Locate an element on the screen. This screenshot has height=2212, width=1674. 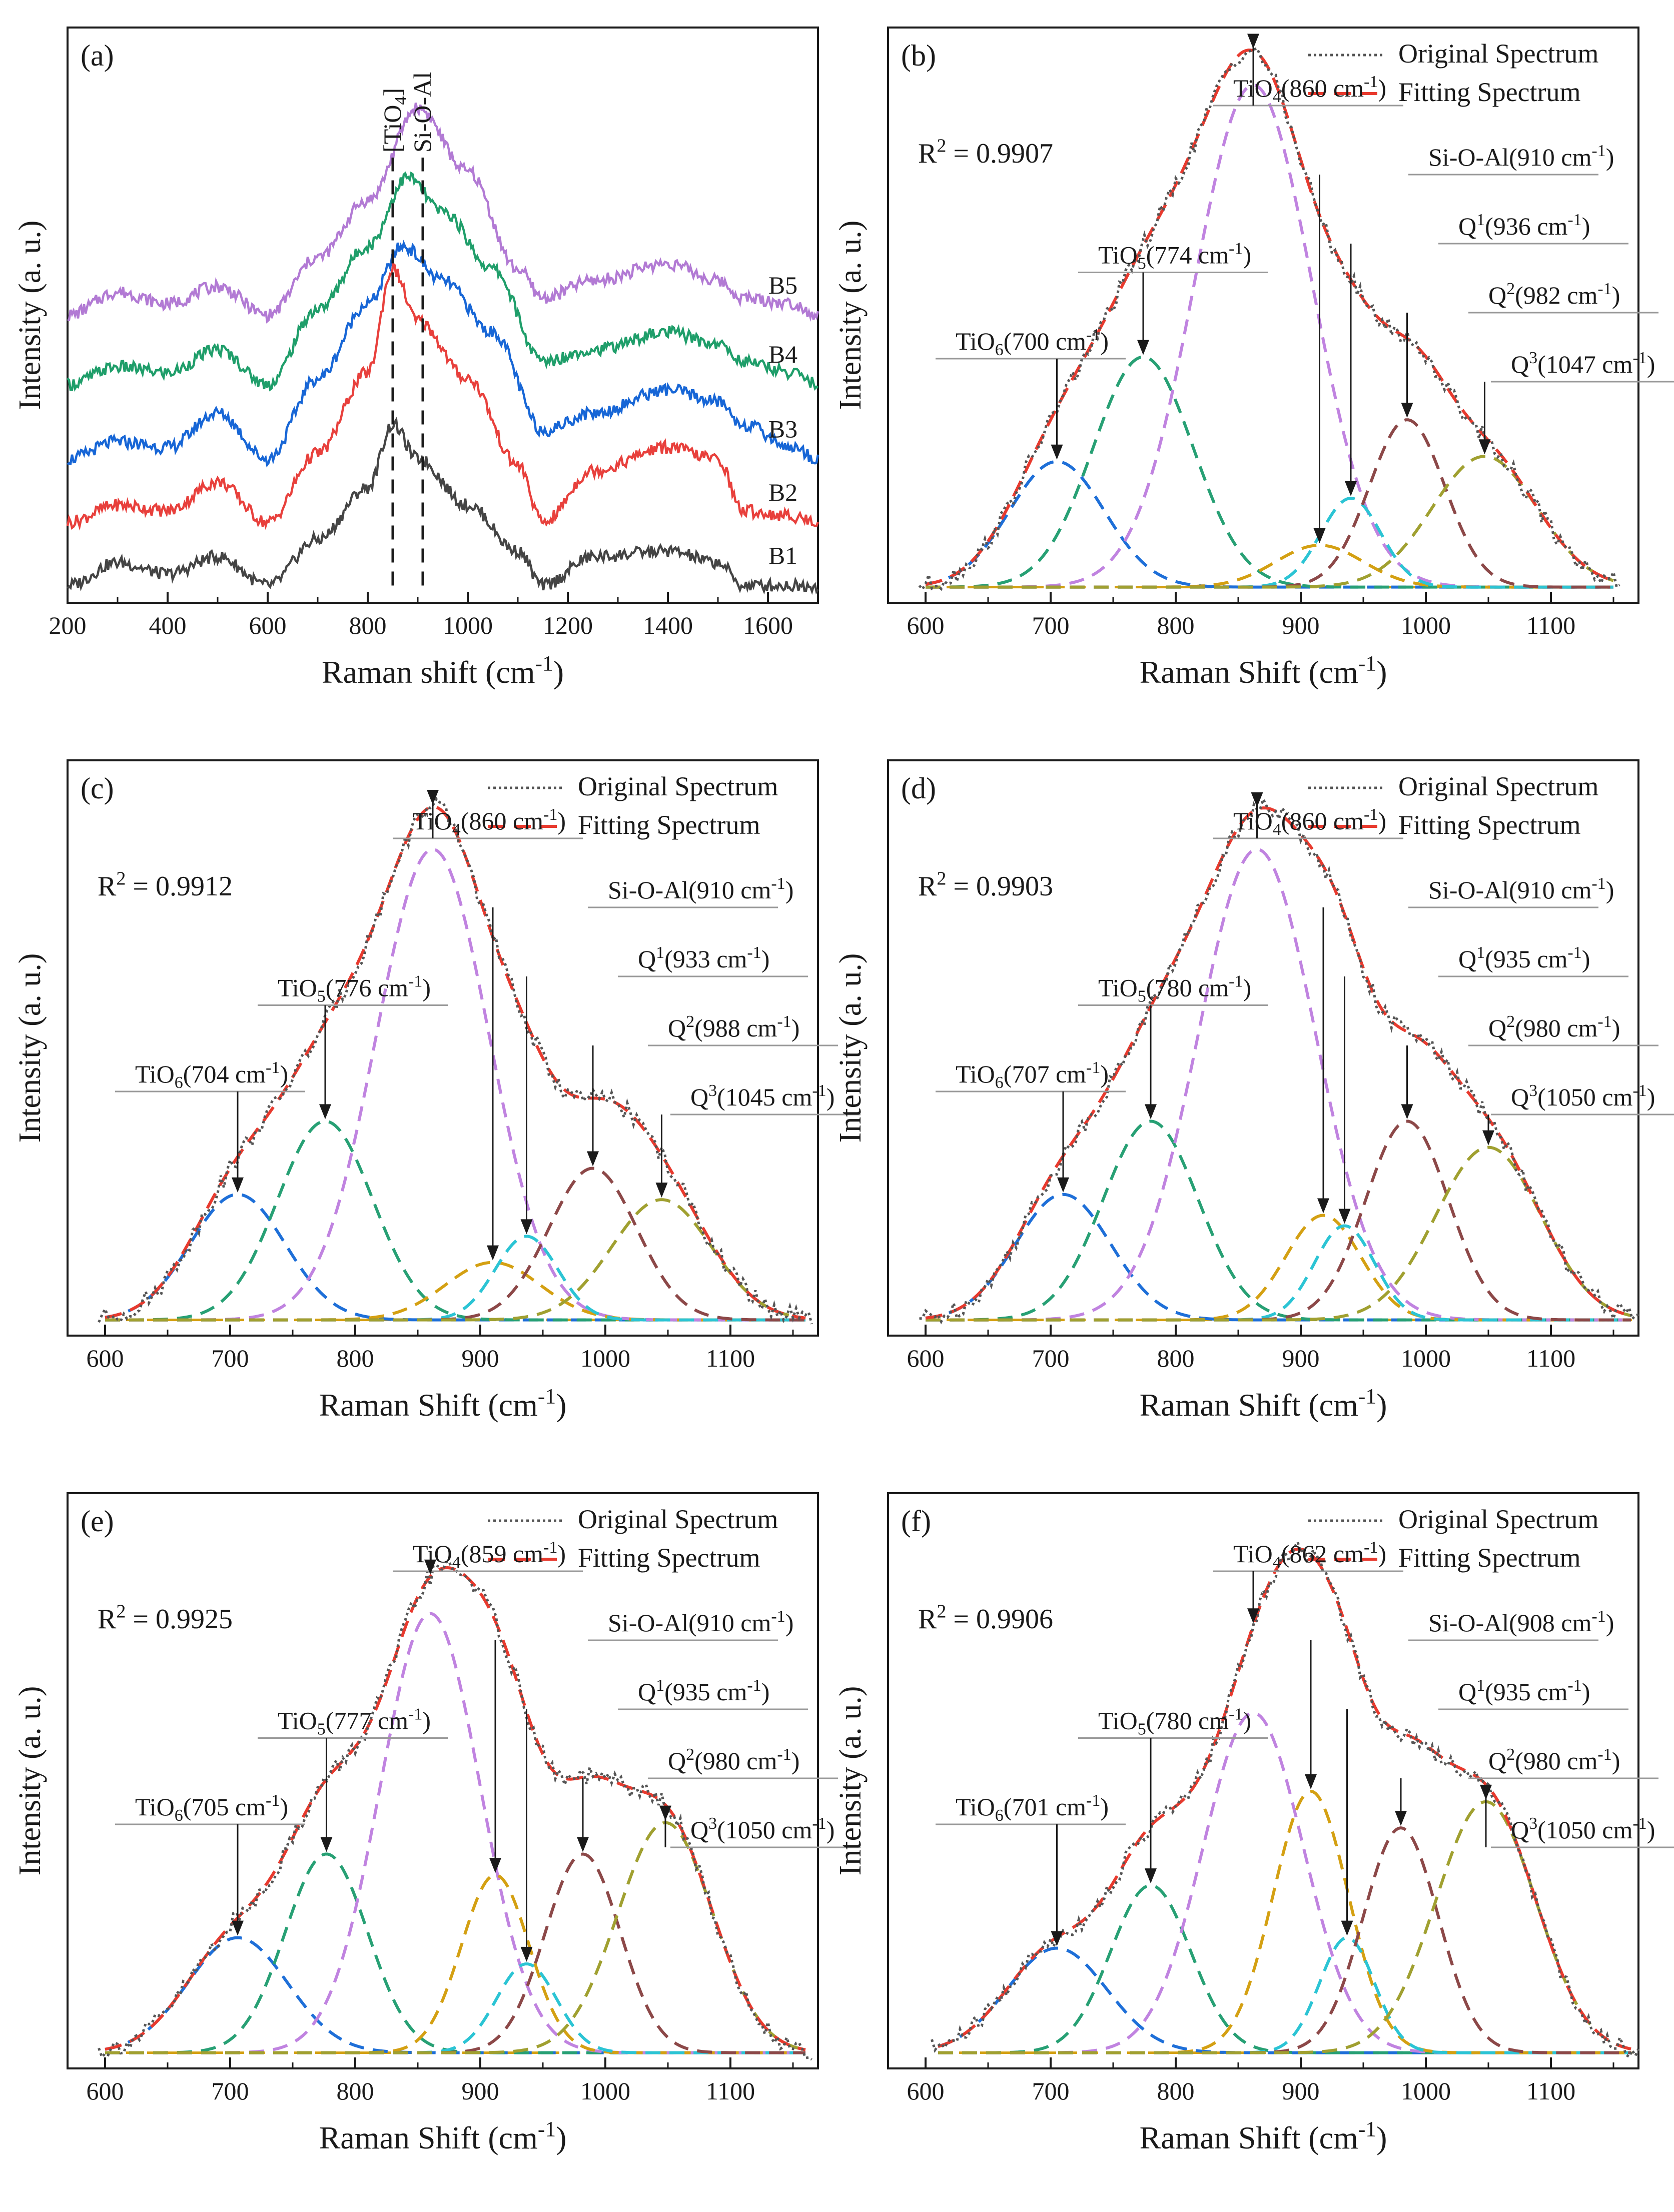
panel-label: (f) is located at coordinates (916, 1522).